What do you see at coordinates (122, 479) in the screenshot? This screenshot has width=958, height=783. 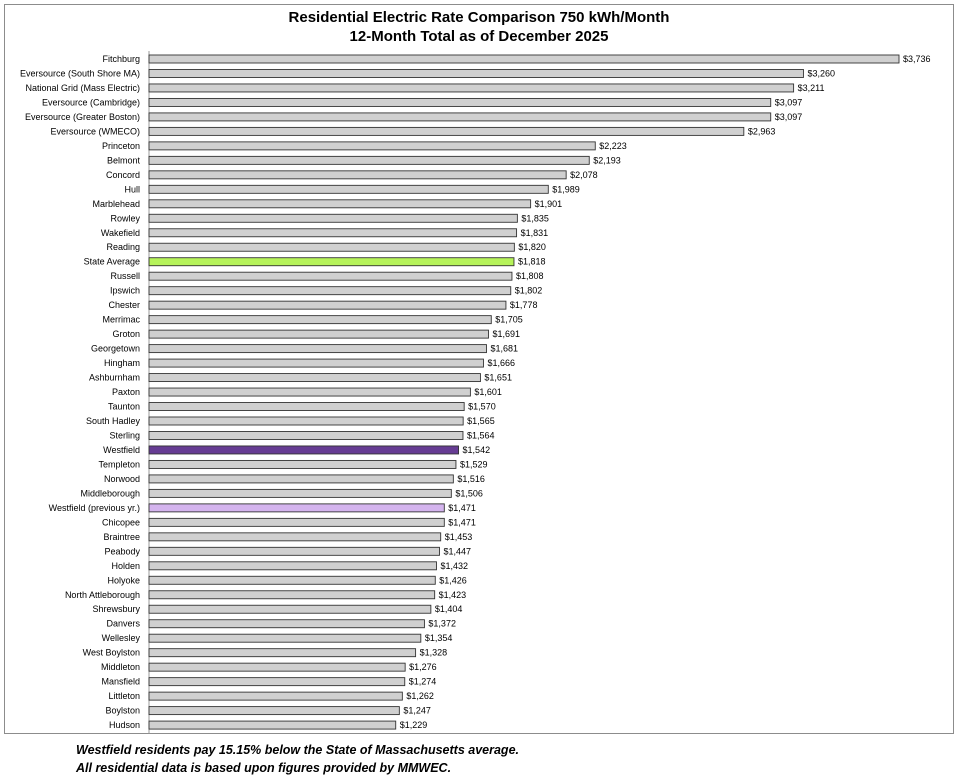 I see `category-label: Norwood` at bounding box center [122, 479].